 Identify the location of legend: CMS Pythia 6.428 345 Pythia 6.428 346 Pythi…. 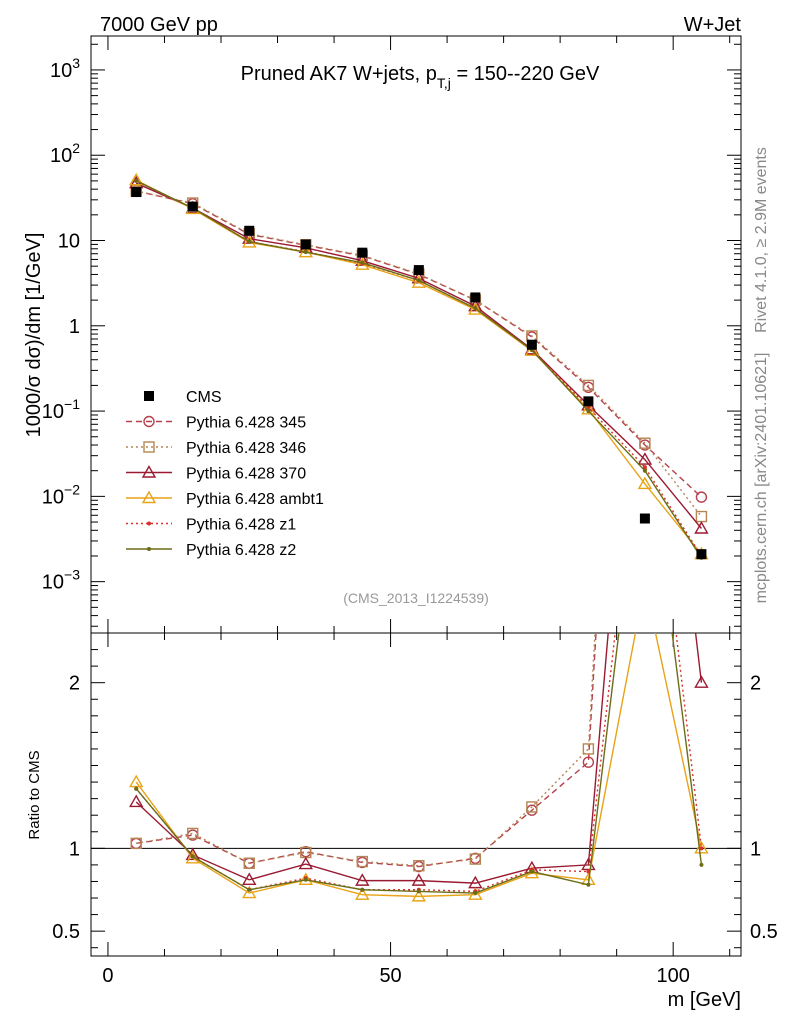
(225, 474).